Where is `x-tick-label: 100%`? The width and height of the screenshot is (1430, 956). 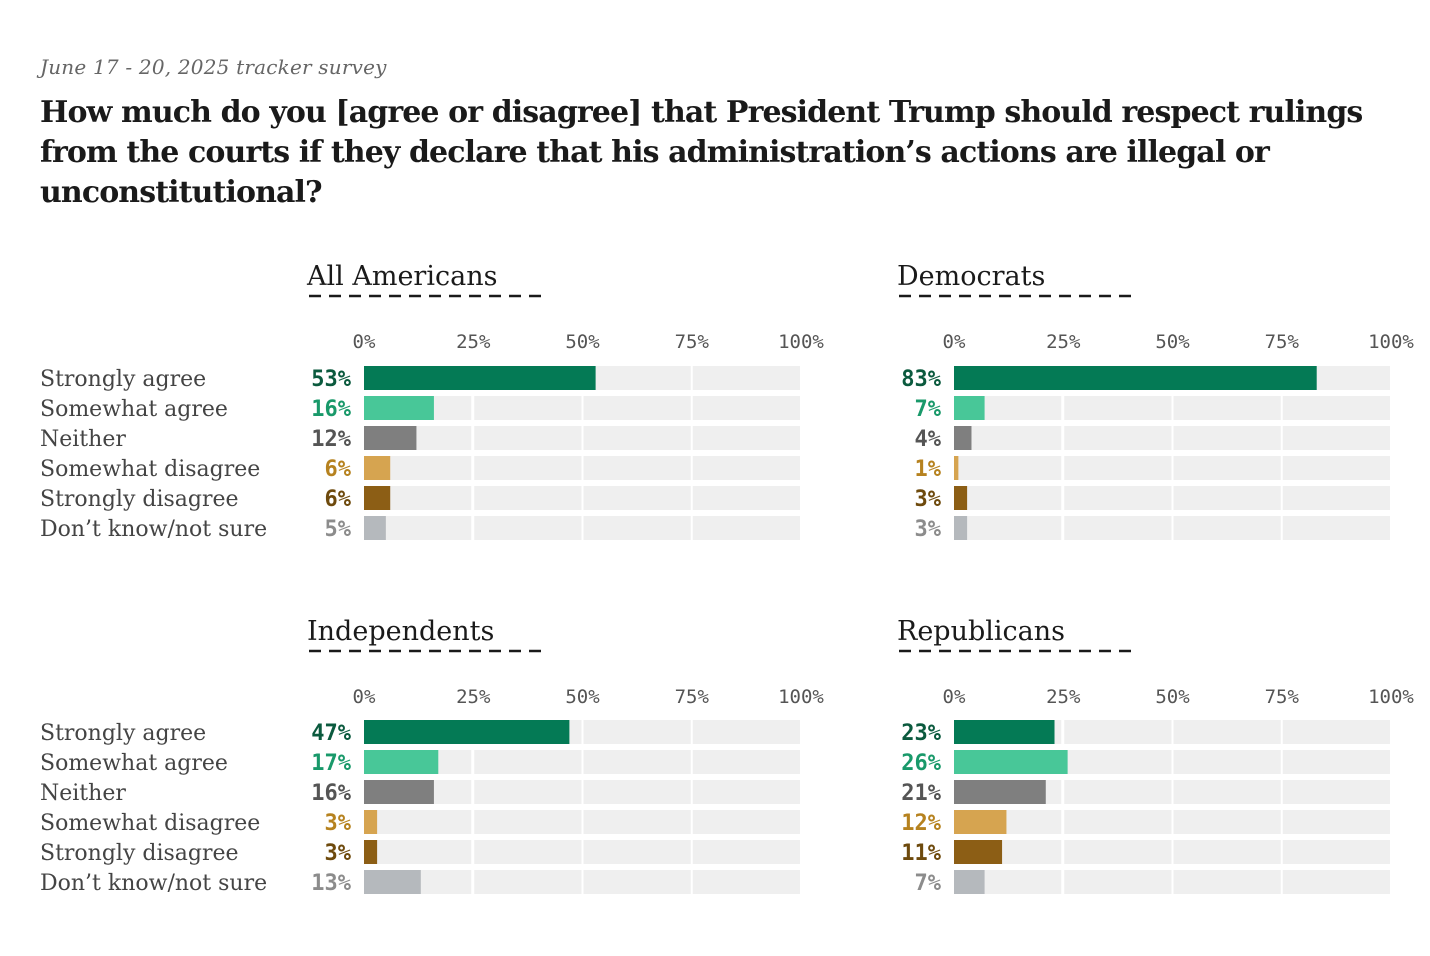
x-tick-label: 100% is located at coordinates (1391, 342).